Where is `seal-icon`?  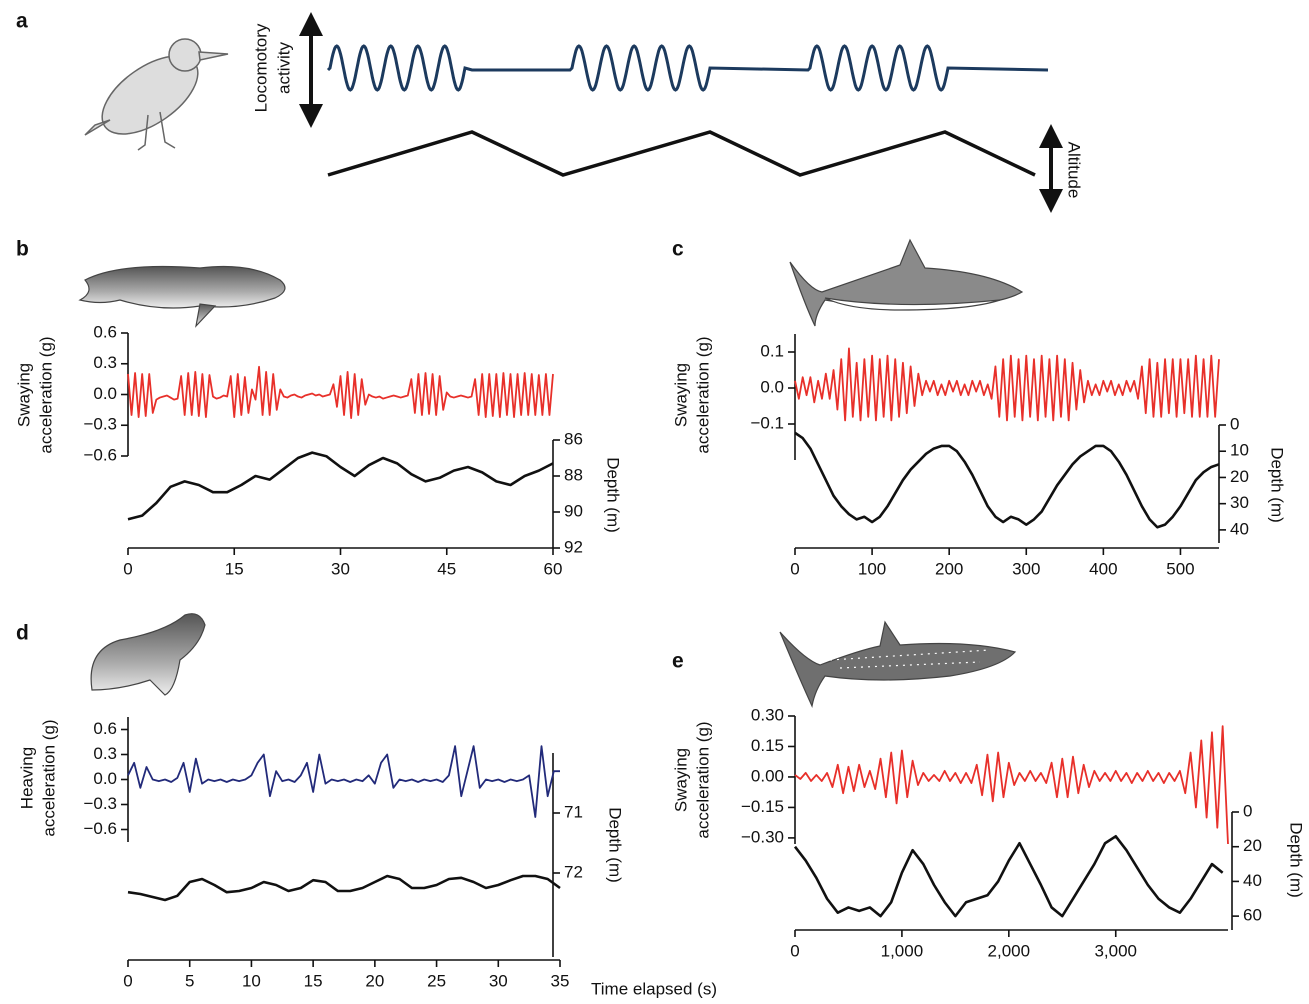 seal-icon is located at coordinates (182, 296).